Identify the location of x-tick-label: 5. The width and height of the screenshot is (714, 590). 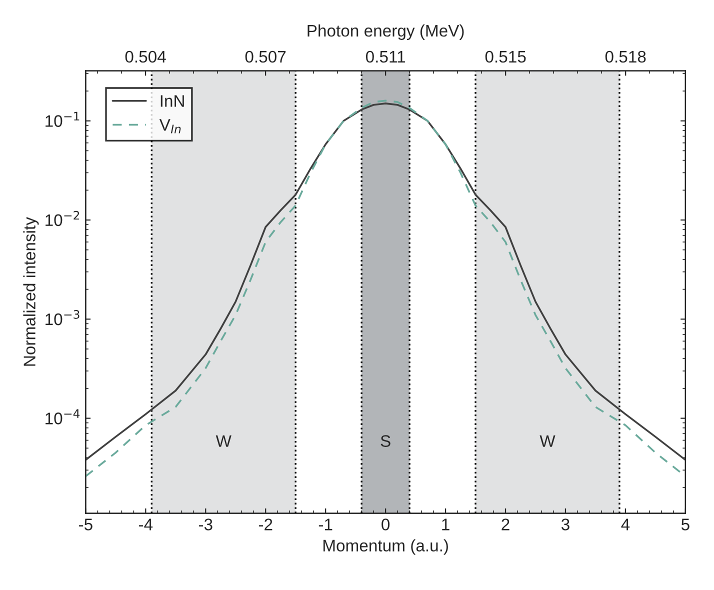
(685, 524).